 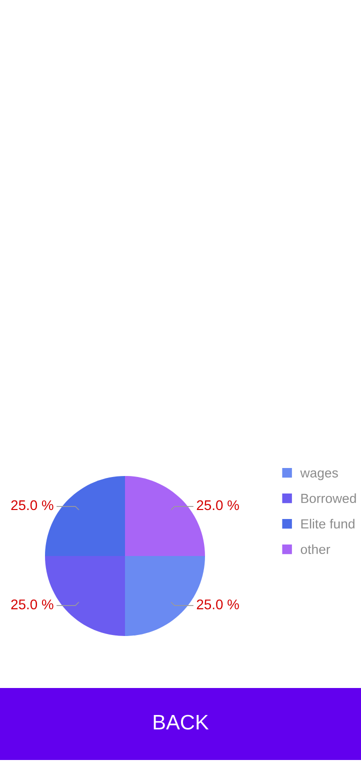 What do you see at coordinates (328, 498) in the screenshot?
I see `legend-label: Borrowed` at bounding box center [328, 498].